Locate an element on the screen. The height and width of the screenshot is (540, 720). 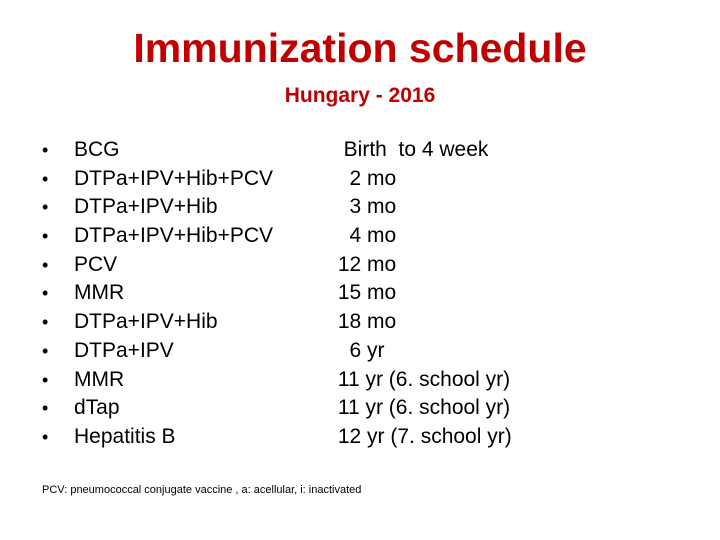
vaccine-age: 18 mo is located at coordinates (364, 322).